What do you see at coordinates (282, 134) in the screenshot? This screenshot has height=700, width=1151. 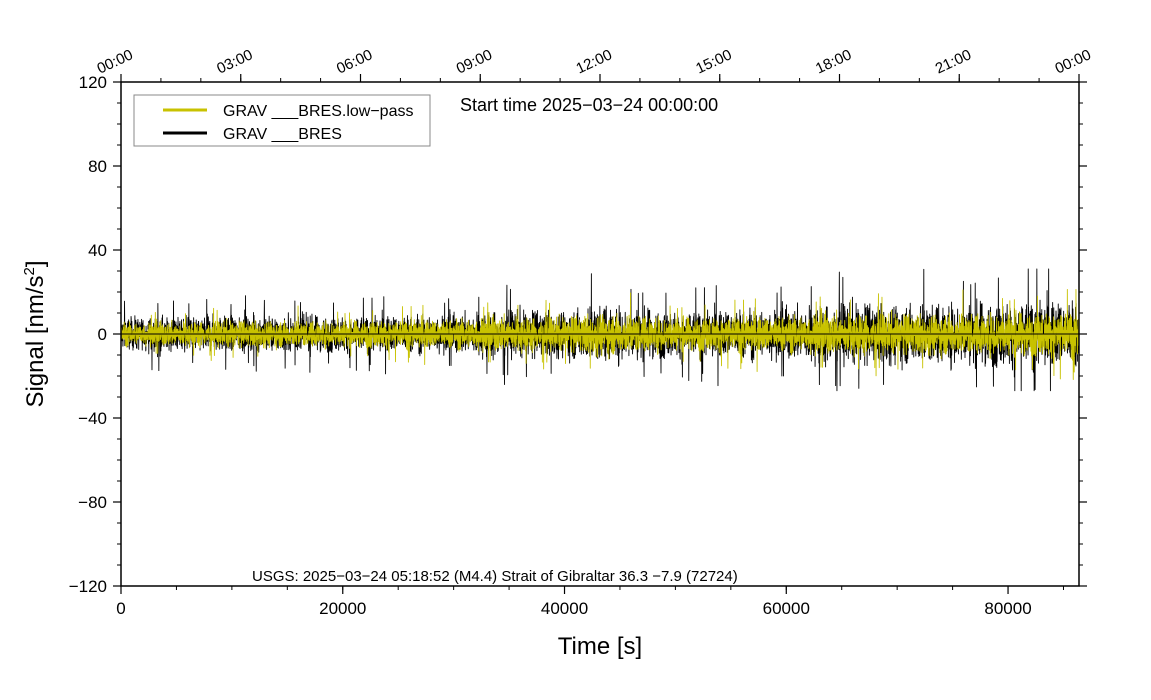 I see `legend-label-raw: GRAV ___BRES` at bounding box center [282, 134].